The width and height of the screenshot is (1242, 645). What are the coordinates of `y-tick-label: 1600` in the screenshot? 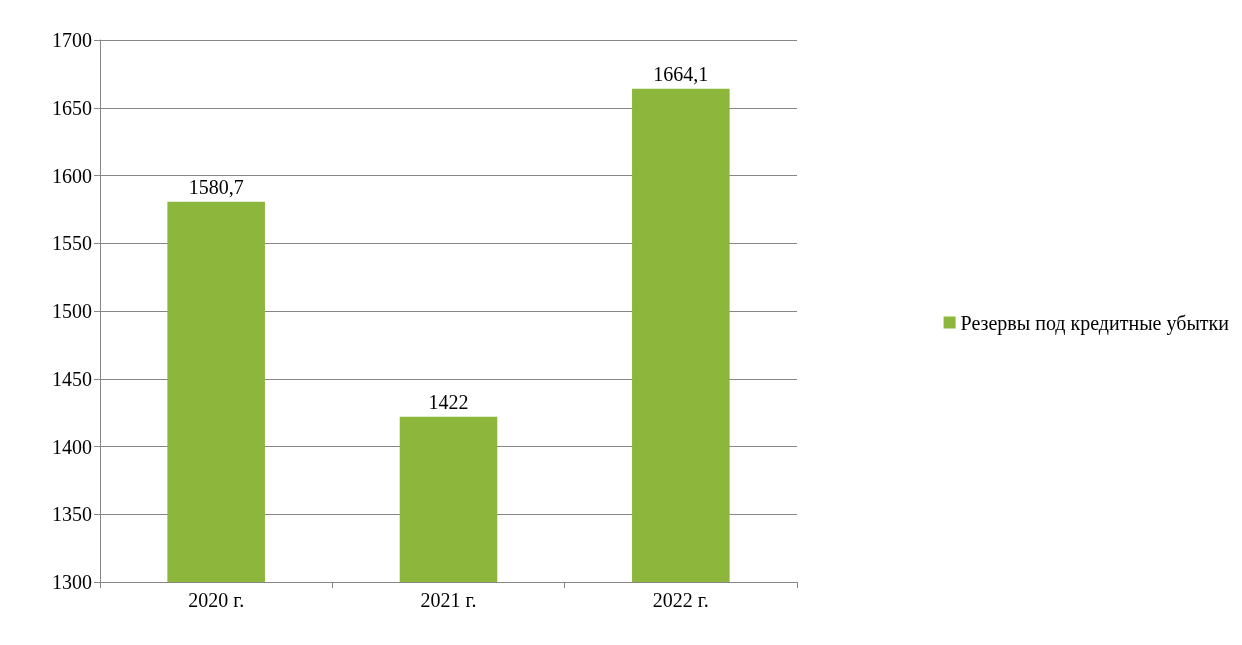 It's located at (72, 175).